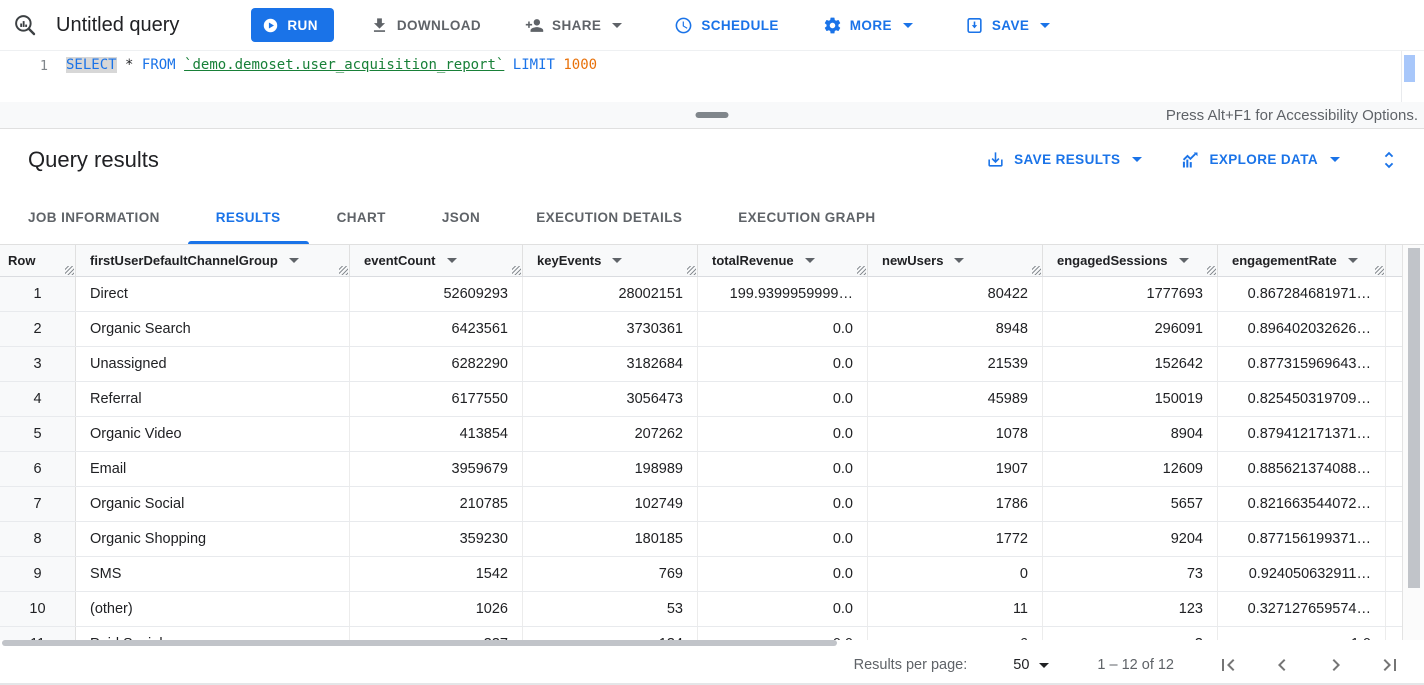 Image resolution: width=1424 pixels, height=685 pixels. I want to click on column-header-totalrevenue: totalRevenue, so click(783, 260).